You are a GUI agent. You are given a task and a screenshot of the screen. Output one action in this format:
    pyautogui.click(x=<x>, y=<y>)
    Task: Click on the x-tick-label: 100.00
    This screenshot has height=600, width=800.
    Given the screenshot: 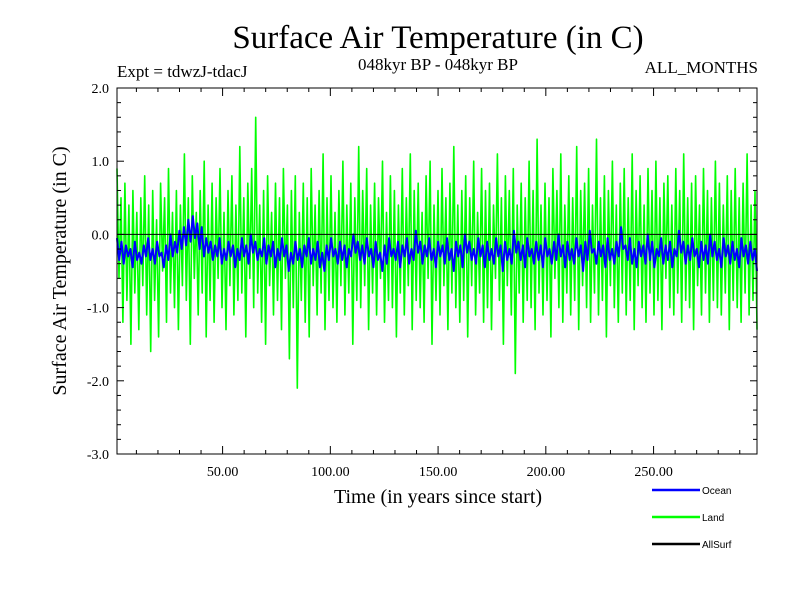 What is the action you would take?
    pyautogui.click(x=330, y=472)
    